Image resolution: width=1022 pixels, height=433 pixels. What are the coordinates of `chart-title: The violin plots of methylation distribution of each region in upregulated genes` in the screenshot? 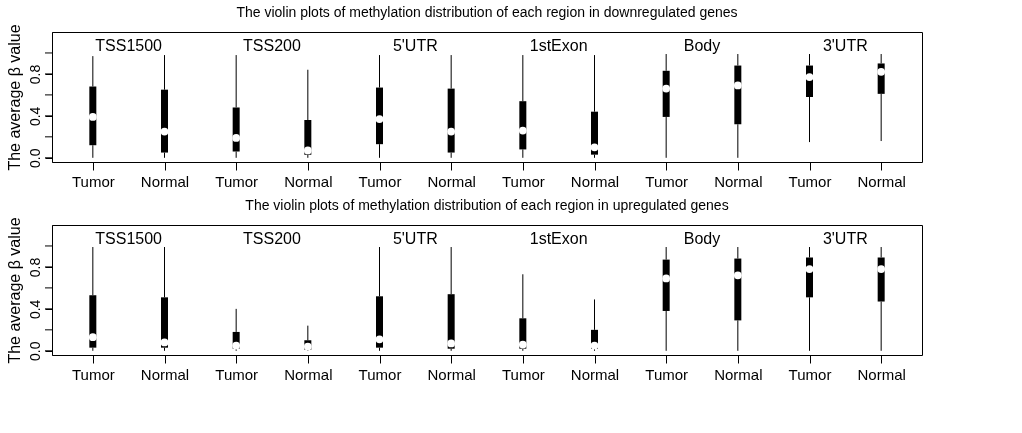 It's located at (487, 204).